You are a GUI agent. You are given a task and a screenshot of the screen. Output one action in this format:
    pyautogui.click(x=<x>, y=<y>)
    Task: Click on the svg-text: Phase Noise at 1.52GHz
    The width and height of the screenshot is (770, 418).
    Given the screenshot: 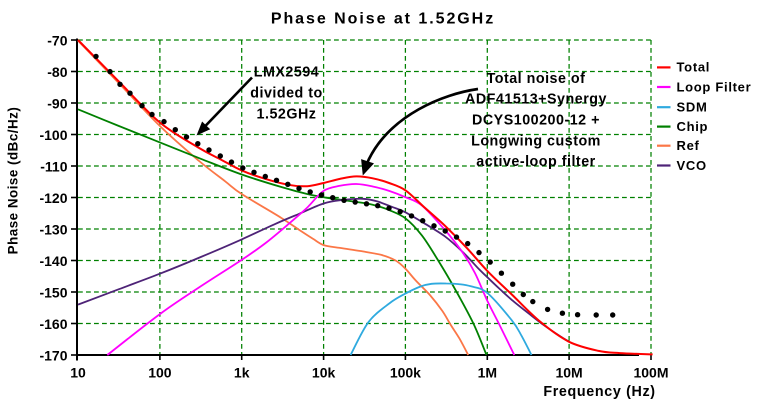 What is the action you would take?
    pyautogui.click(x=383, y=19)
    